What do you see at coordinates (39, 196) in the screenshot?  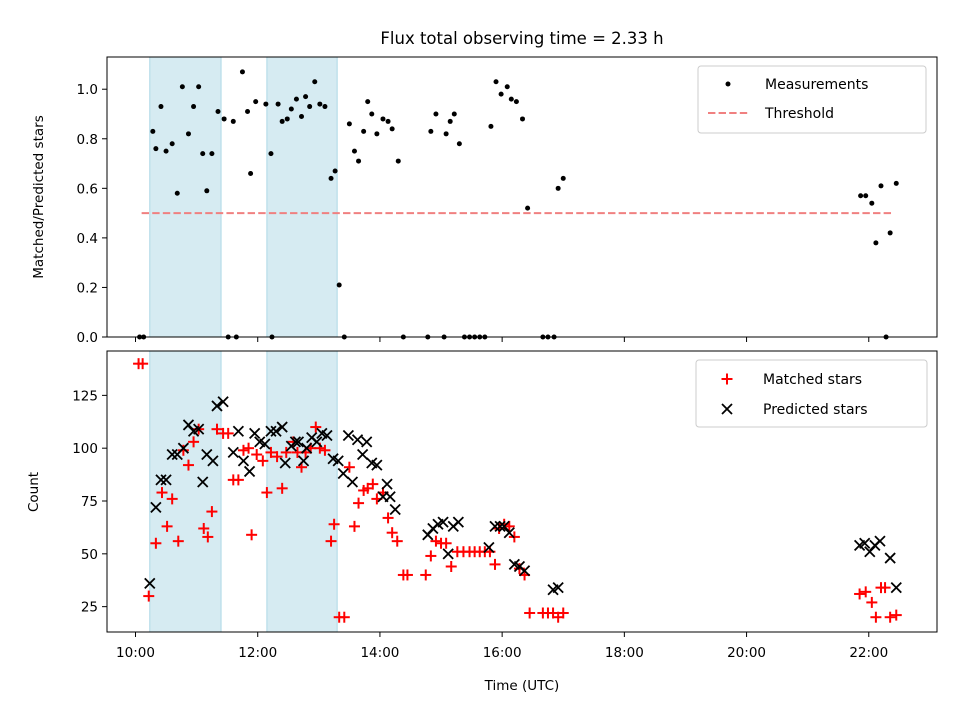 I see `top-ylabel: Matched/Predicted stars` at bounding box center [39, 196].